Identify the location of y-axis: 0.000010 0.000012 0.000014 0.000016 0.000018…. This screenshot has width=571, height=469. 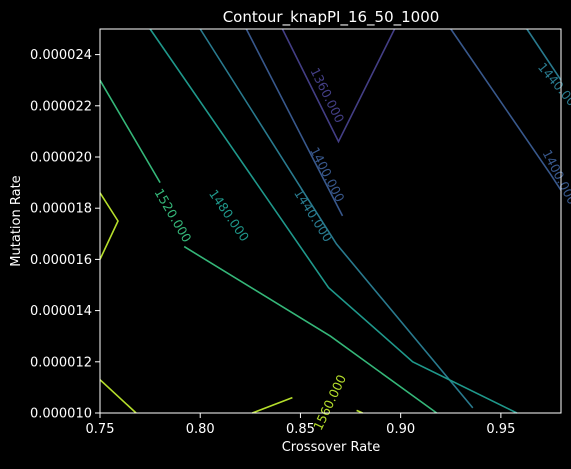
(65, 235).